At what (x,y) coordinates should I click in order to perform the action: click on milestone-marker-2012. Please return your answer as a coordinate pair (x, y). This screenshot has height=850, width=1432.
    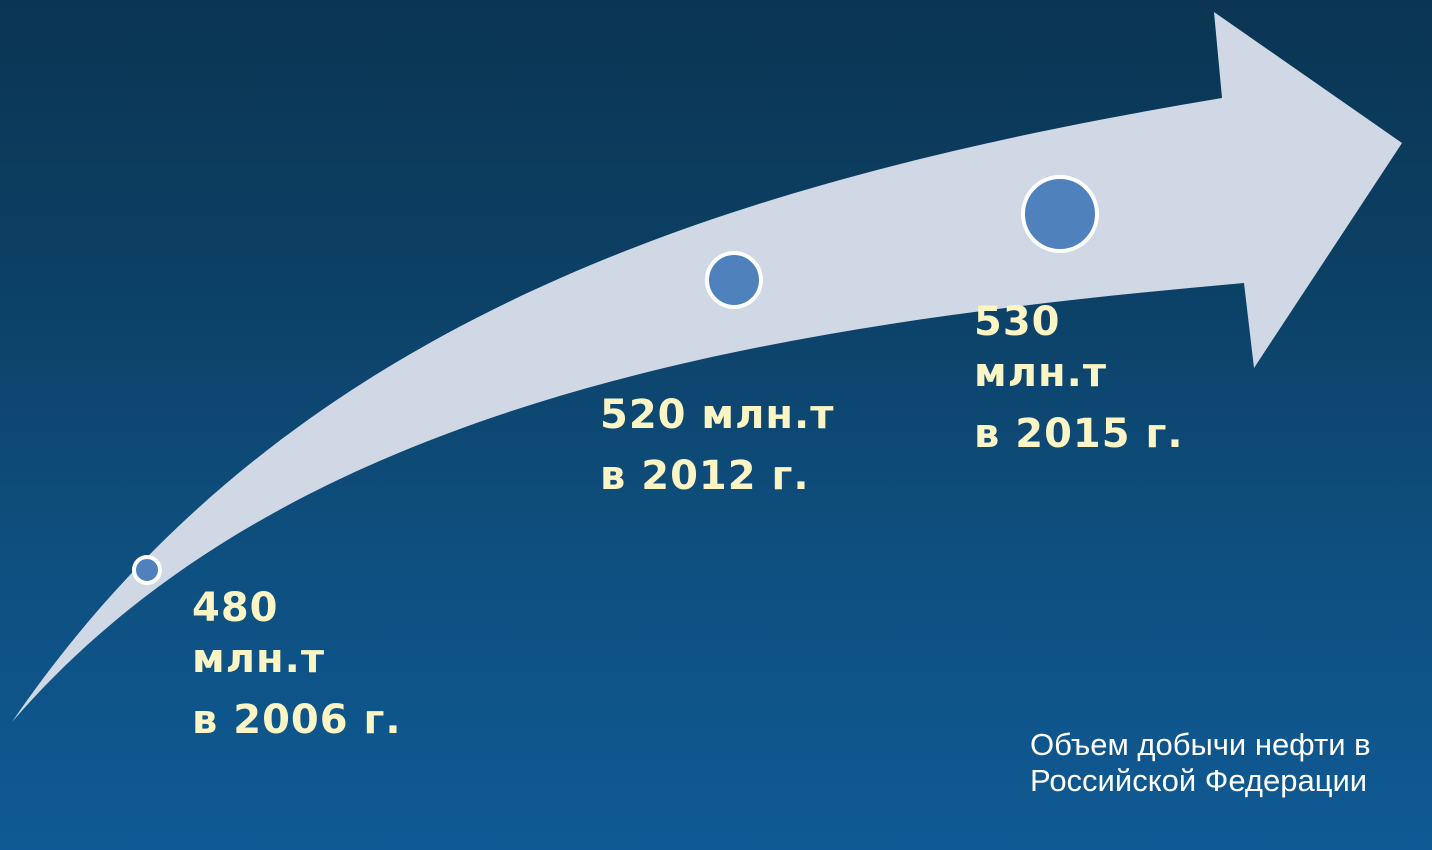
    Looking at the image, I should click on (734, 280).